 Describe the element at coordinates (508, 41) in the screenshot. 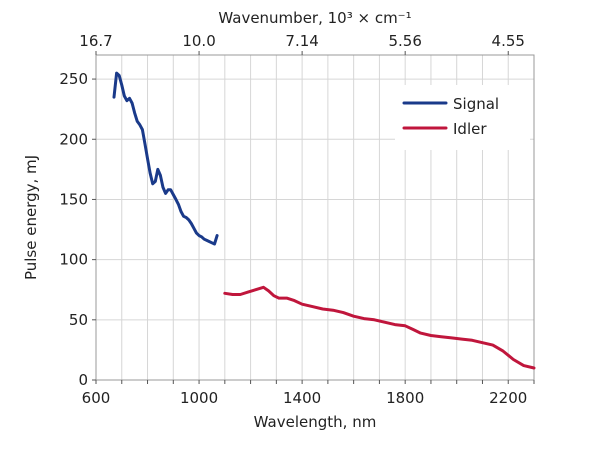

I see `top-tick-label: 4.55` at that location.